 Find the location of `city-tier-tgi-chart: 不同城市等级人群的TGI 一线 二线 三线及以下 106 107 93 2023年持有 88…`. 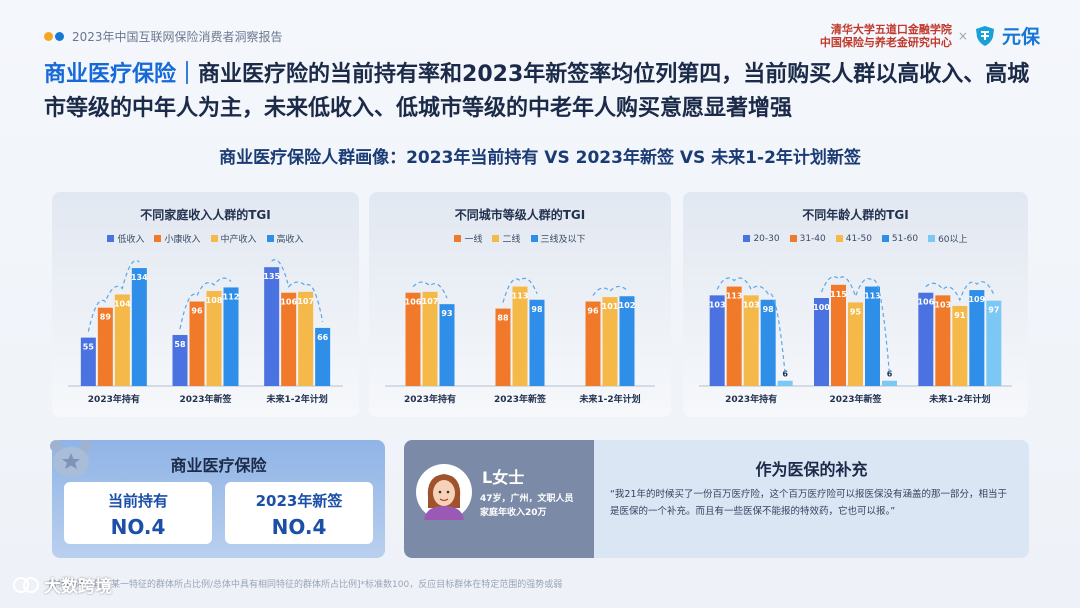

city-tier-tgi-chart: 不同城市等级人群的TGI 一线 二线 三线及以下 106 107 93 2023年持有 88… is located at coordinates (520, 304).